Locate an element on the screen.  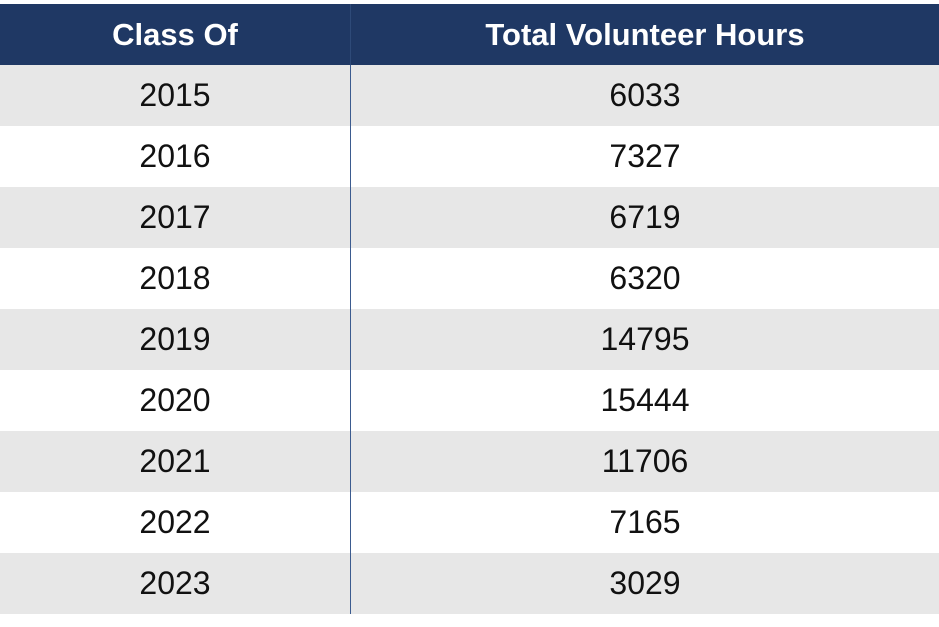
cell-class-of: 2019 is located at coordinates (175, 339).